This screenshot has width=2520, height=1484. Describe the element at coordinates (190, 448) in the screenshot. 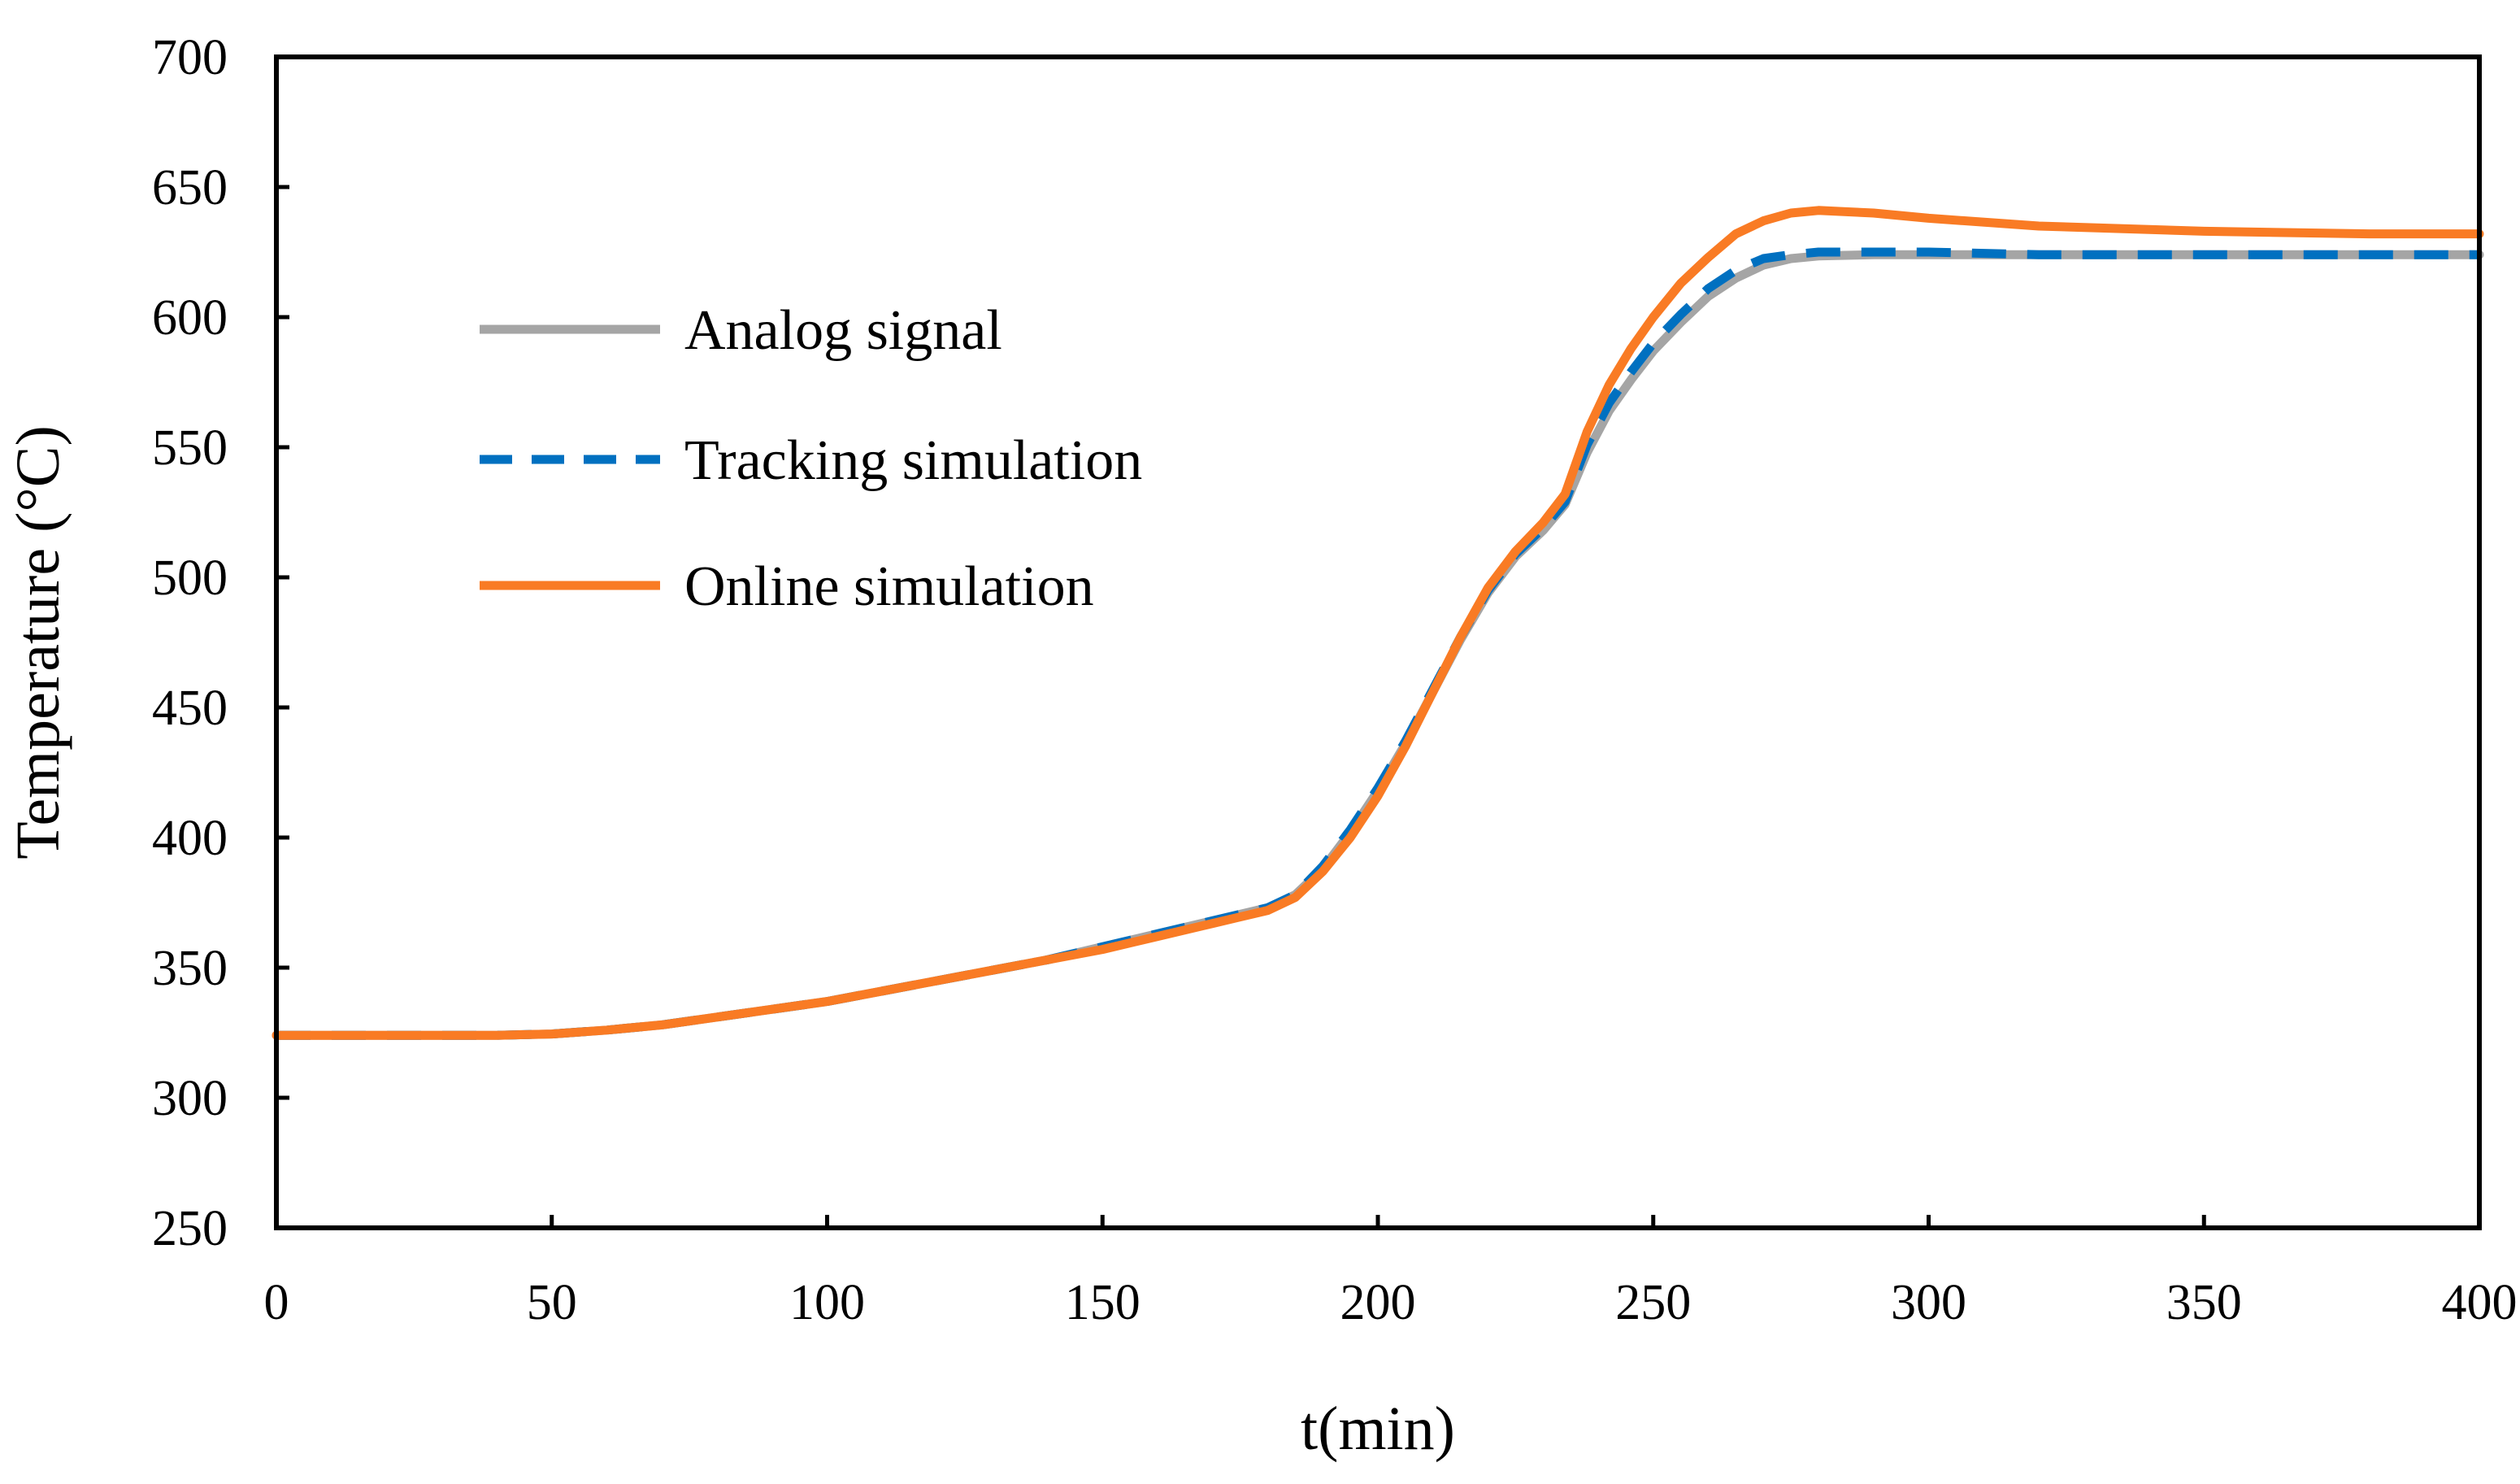

I see `y-tick-label: 550` at that location.